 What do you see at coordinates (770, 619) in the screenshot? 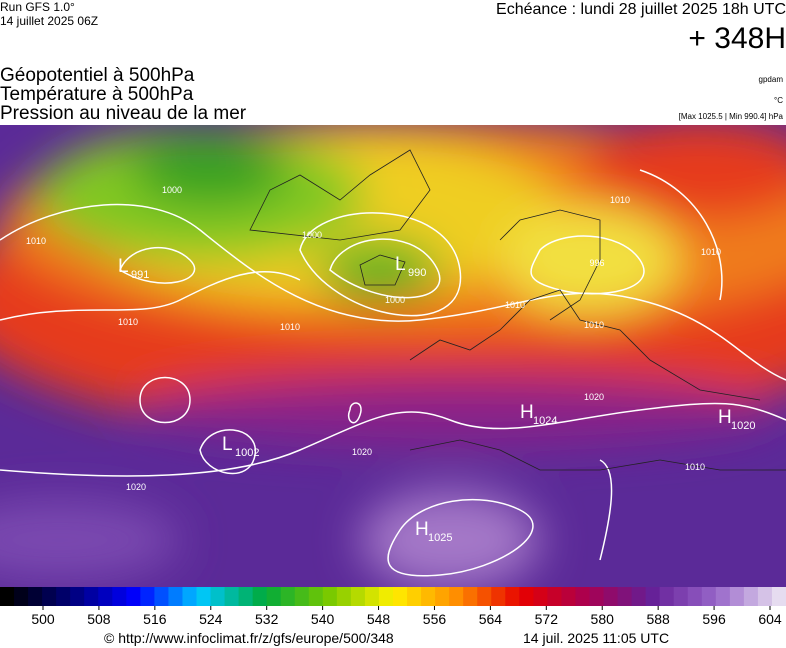
I see `colorbar-tick-label: 604` at bounding box center [770, 619].